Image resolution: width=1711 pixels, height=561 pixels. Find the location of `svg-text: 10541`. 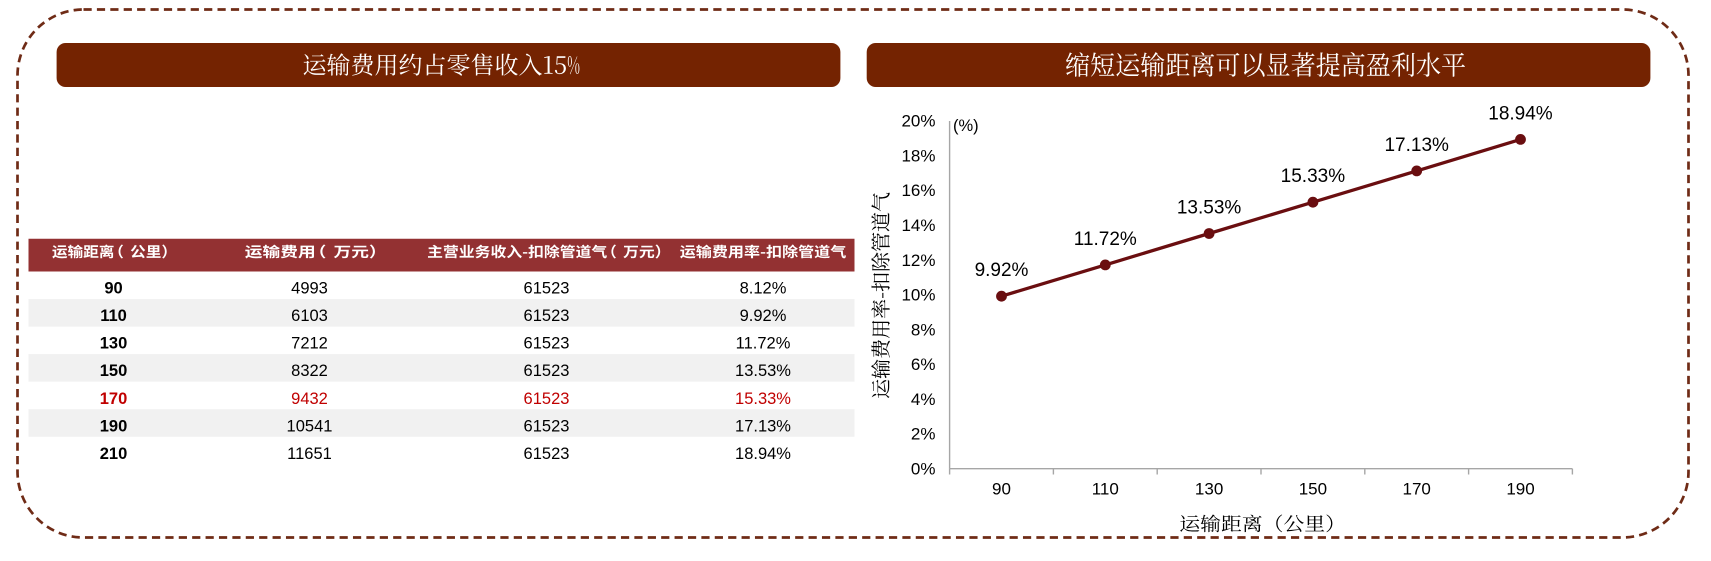

svg-text: 10541 is located at coordinates (310, 426).